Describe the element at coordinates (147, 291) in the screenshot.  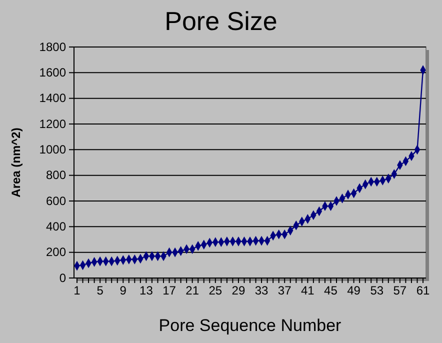
I see `x-tick-label: 13` at that location.